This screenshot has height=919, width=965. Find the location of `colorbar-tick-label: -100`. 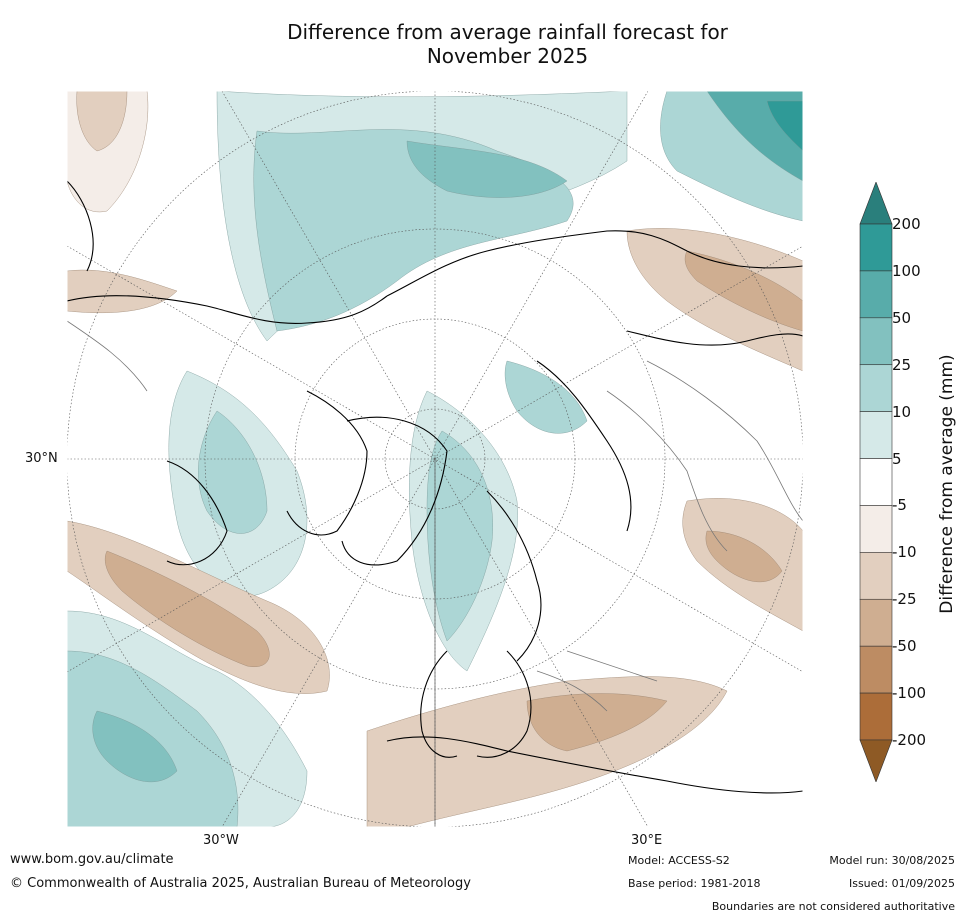

colorbar-tick-label: -100 is located at coordinates (909, 693).